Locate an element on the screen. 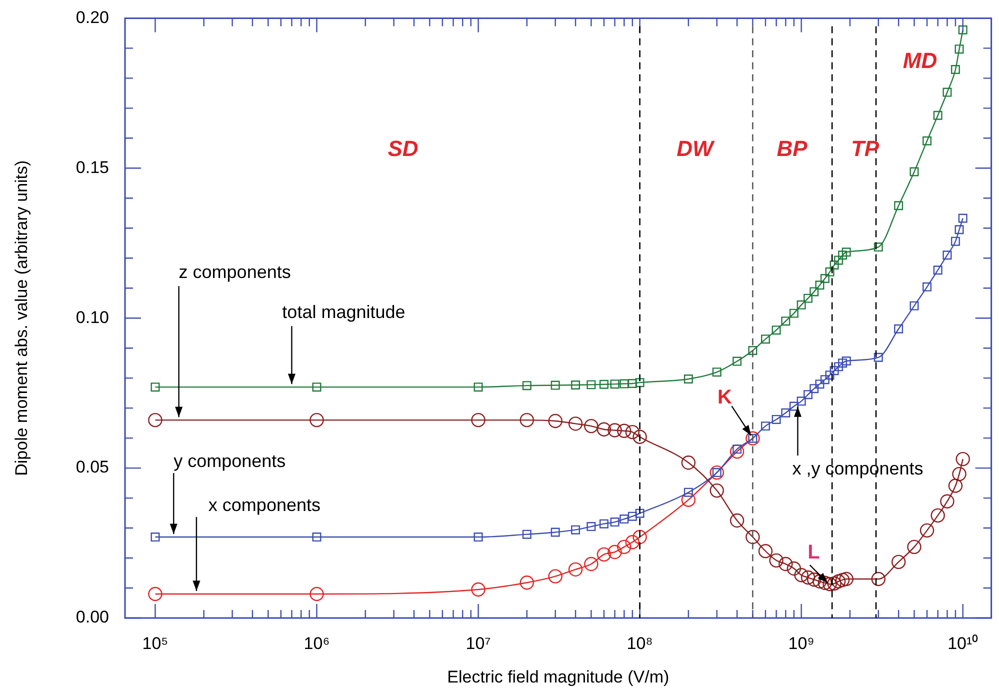  annotation: x ,y components is located at coordinates (858, 468).